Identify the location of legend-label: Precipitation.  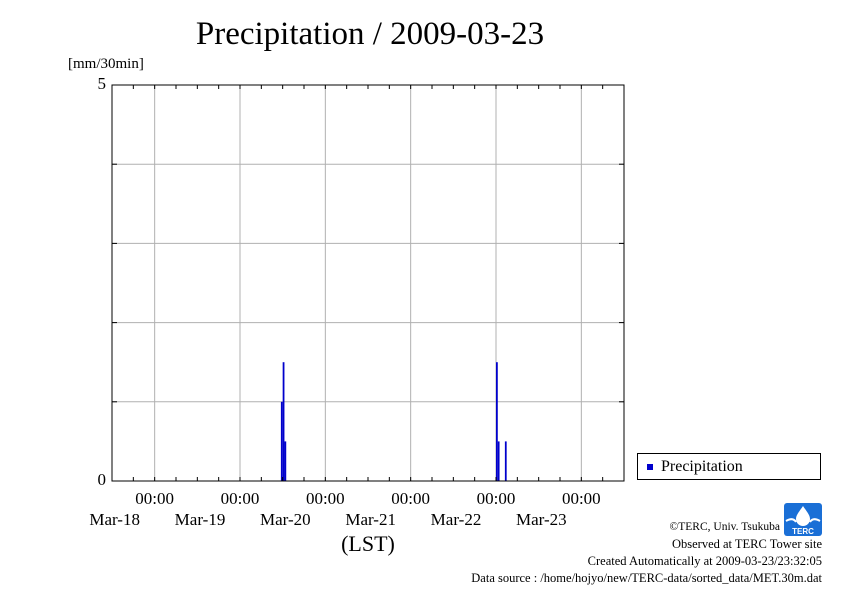
(702, 466).